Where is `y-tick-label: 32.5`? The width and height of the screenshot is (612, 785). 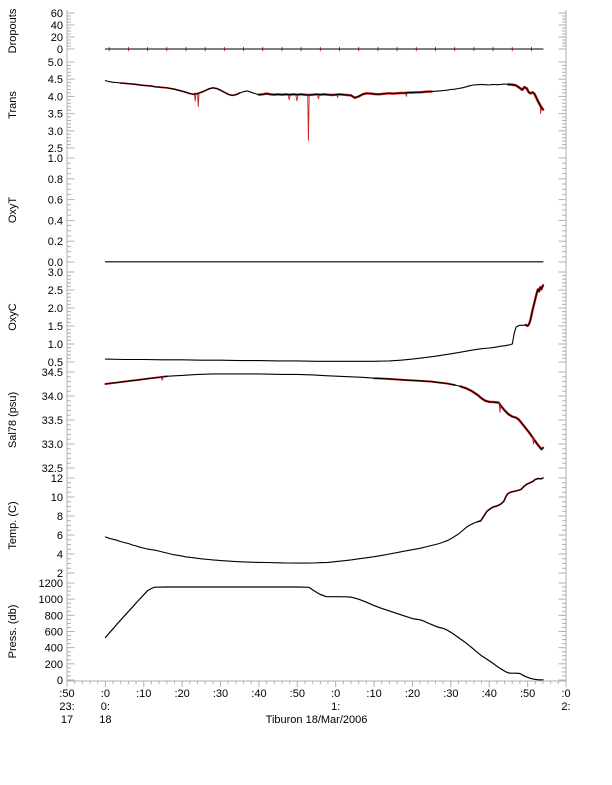
y-tick-label: 32.5 is located at coordinates (52, 469).